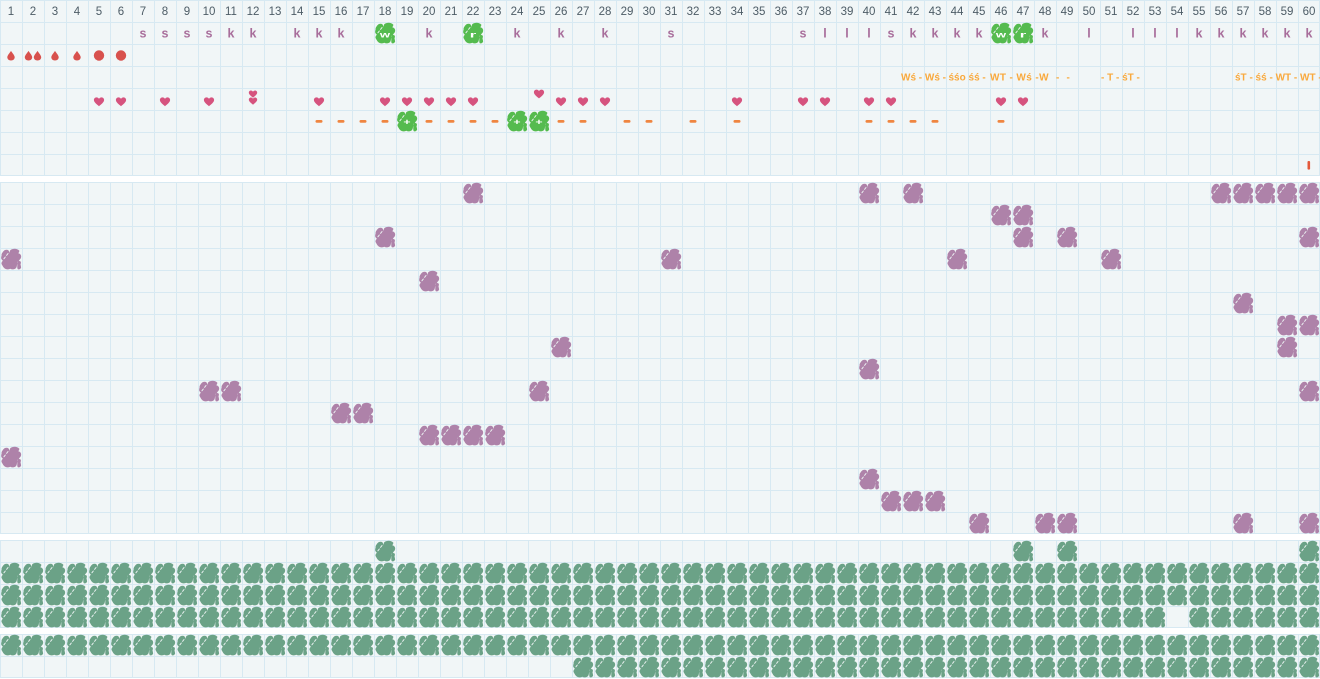 This screenshot has width=1320, height=679. Describe the element at coordinates (33, 12) in the screenshot. I see `svg-text: 2` at that location.